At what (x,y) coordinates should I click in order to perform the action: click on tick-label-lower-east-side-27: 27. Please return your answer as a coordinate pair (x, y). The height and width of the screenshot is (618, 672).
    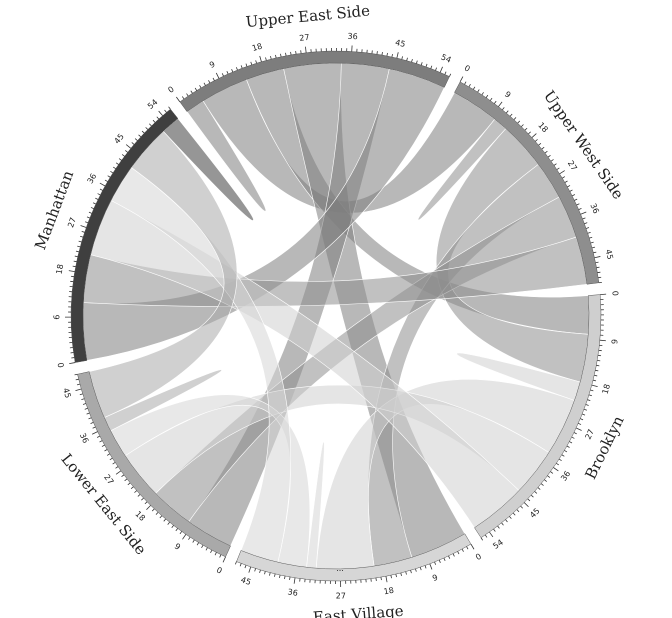
    Looking at the image, I should click on (108, 480).